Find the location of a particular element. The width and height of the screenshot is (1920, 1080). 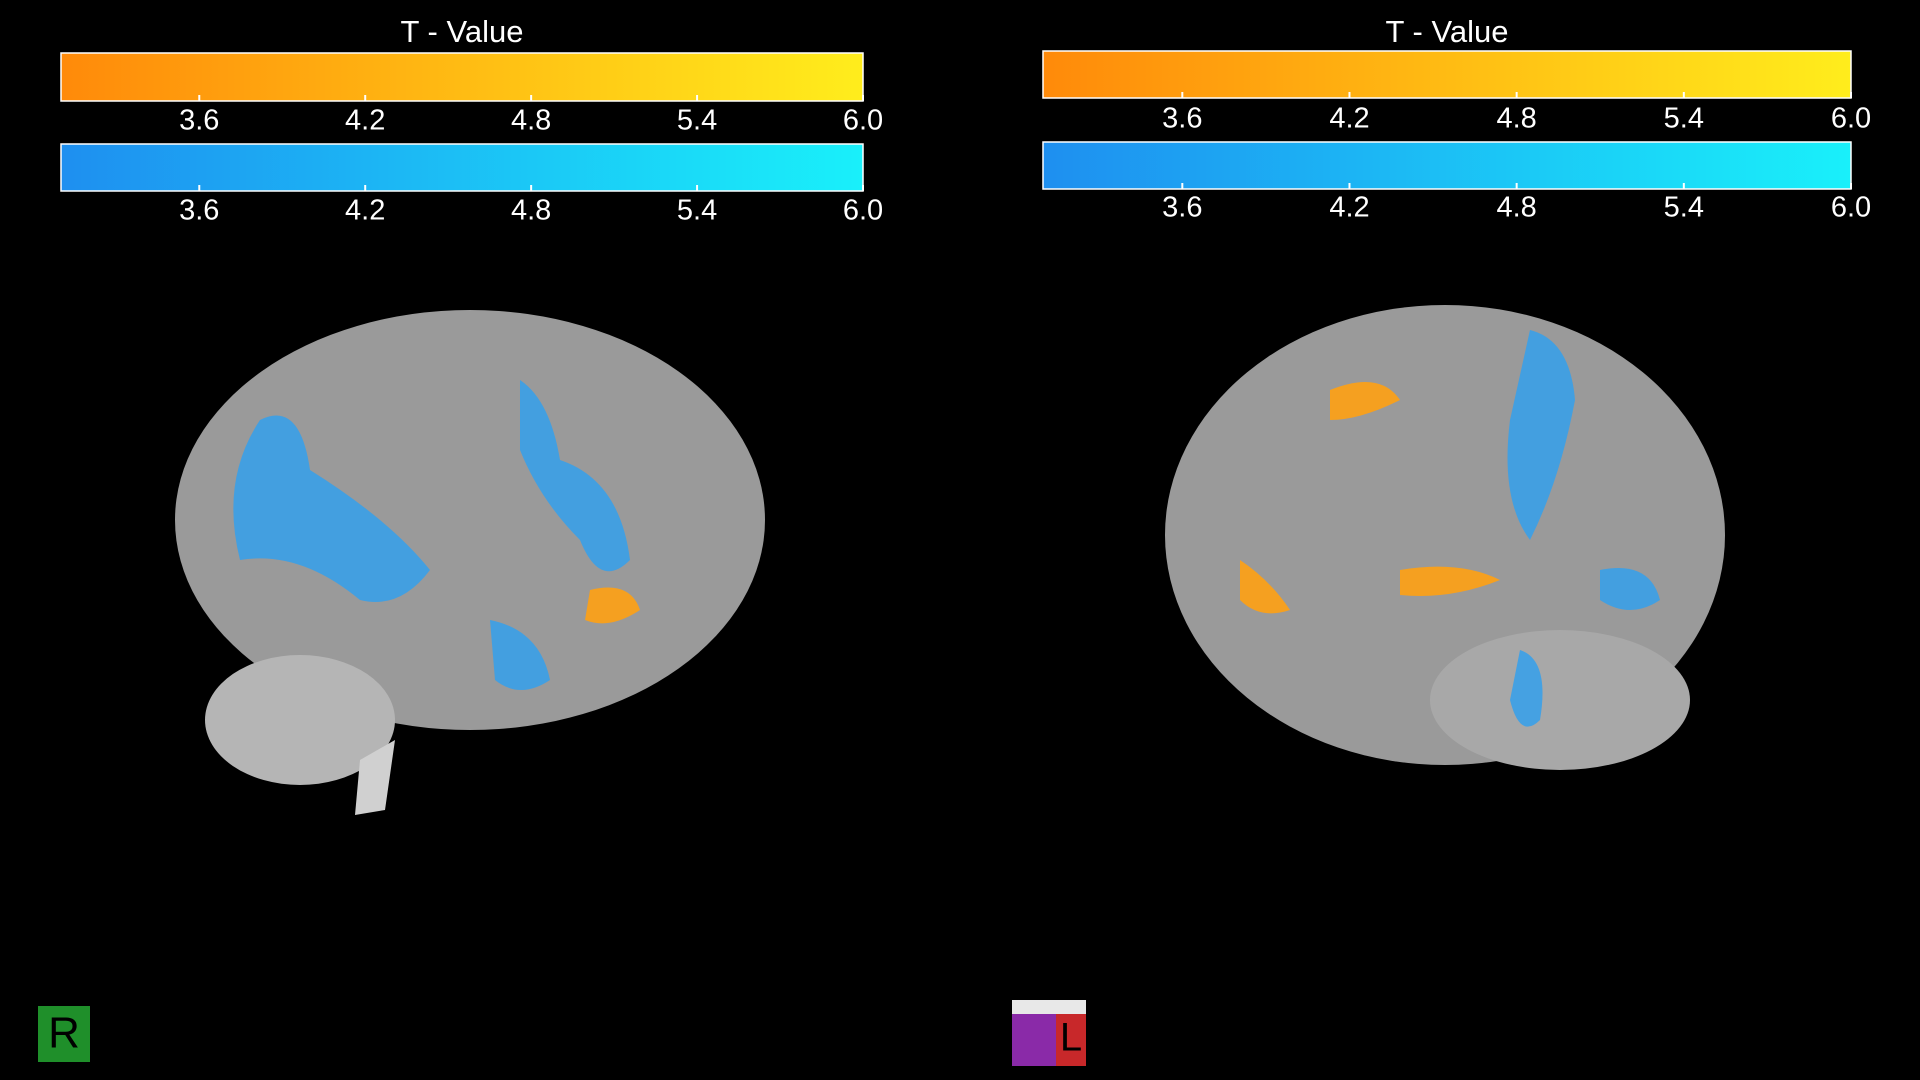

brain-lateral is located at coordinates (470, 562).